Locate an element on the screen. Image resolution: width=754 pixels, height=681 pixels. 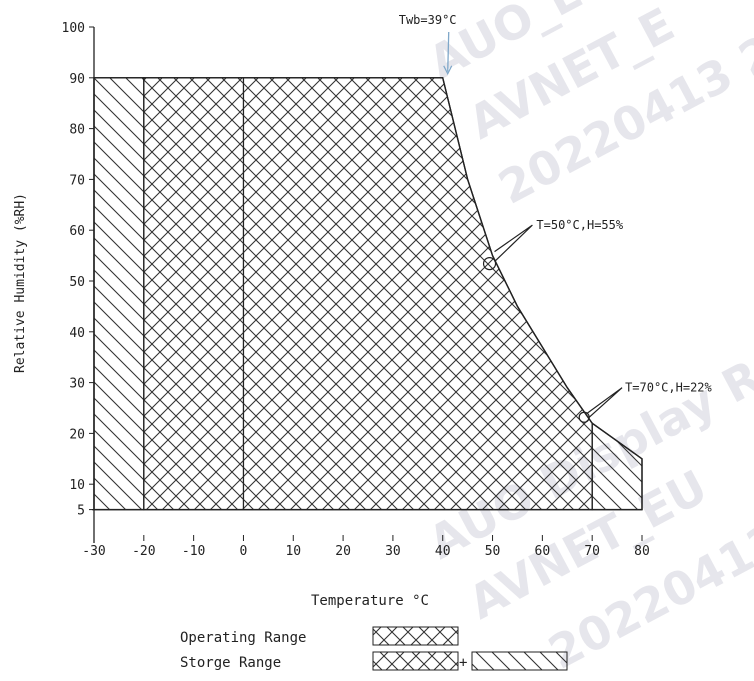
y-tick-label: 100 is located at coordinates (73, 28).